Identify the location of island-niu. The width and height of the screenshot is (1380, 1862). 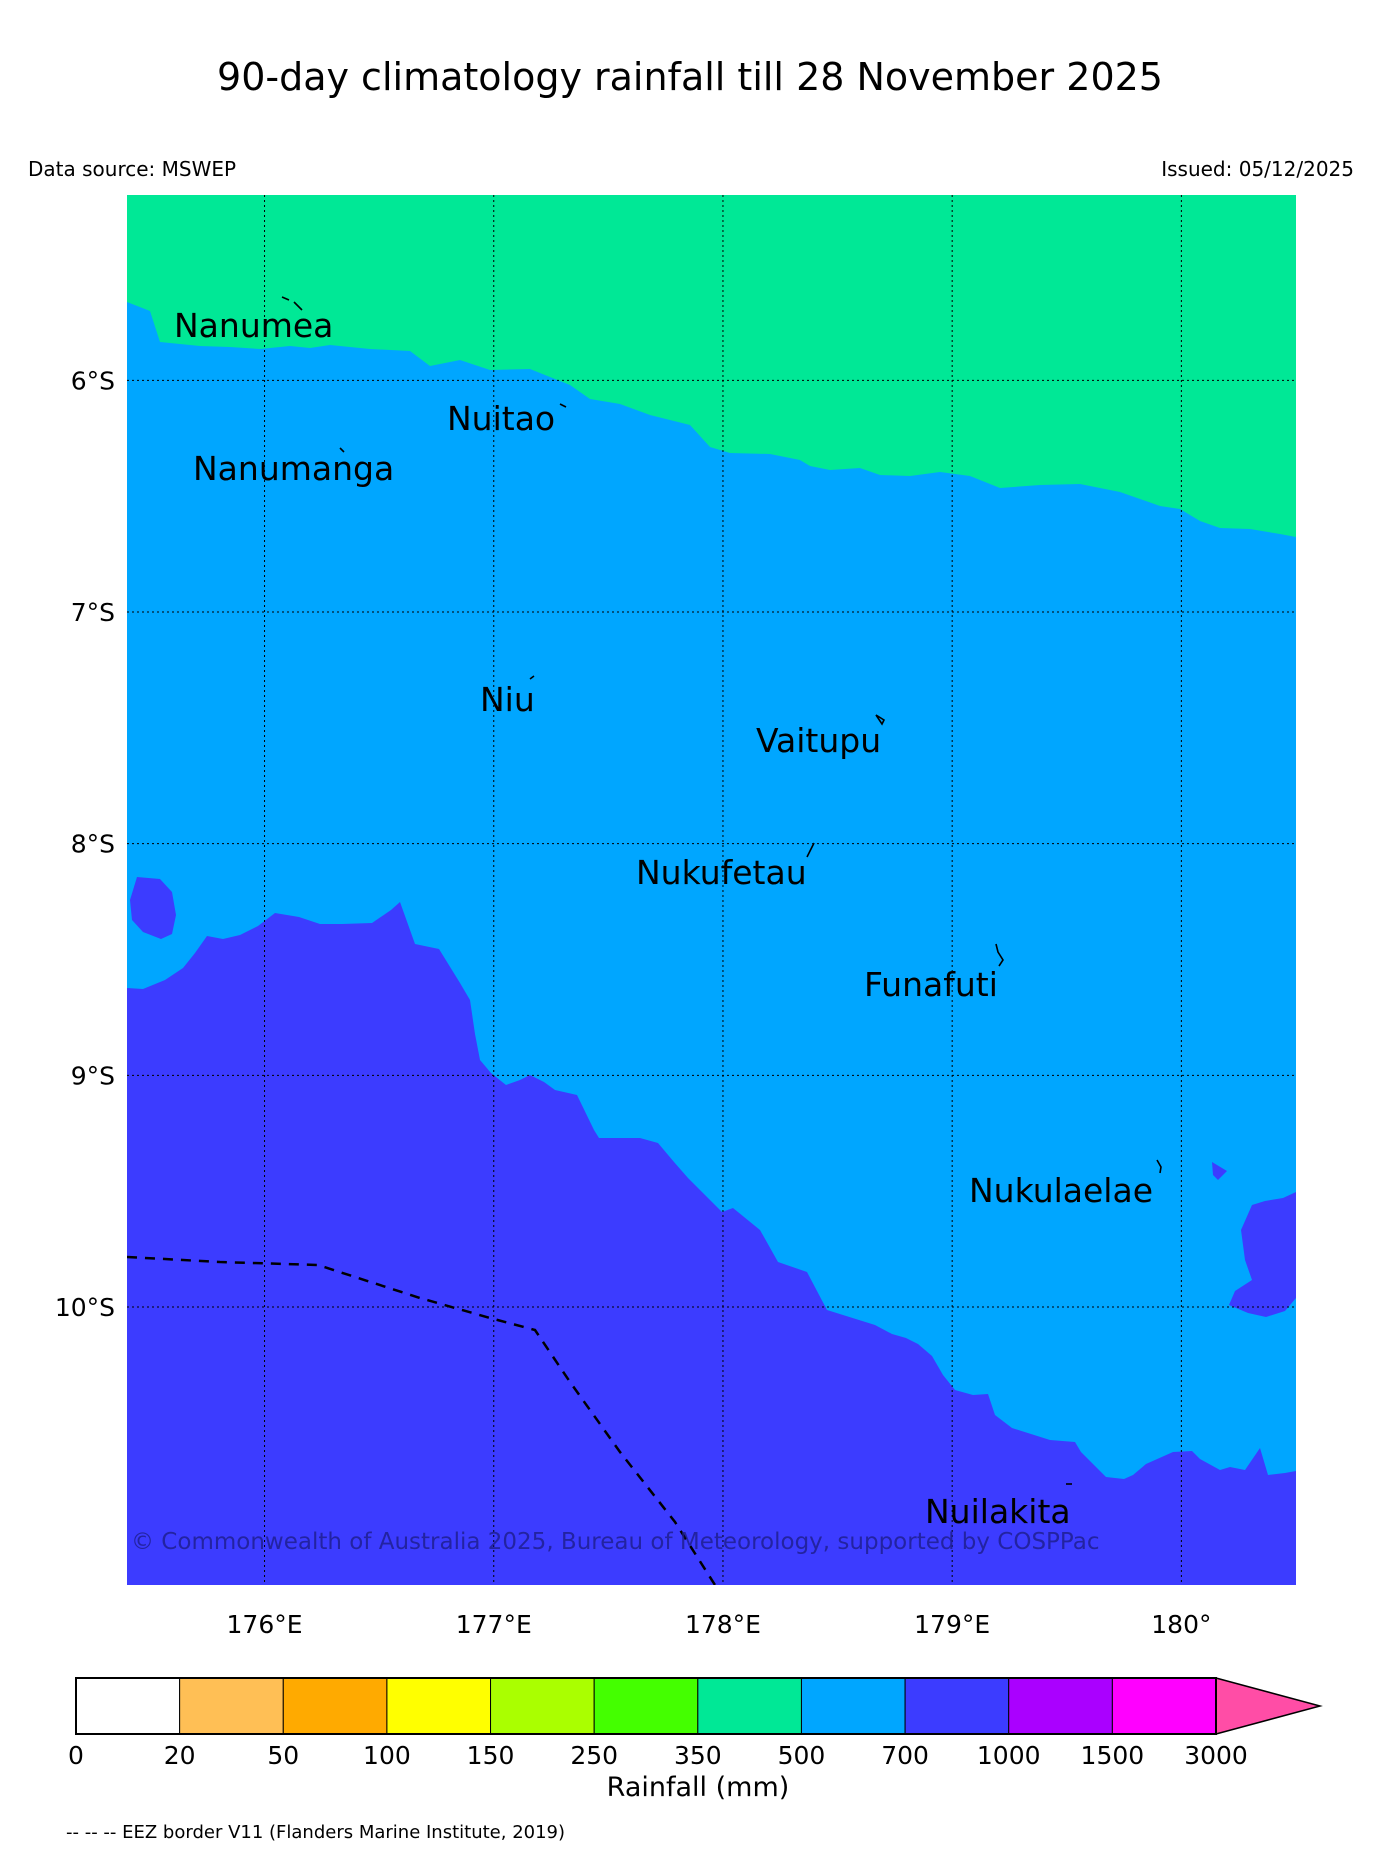
(532, 677).